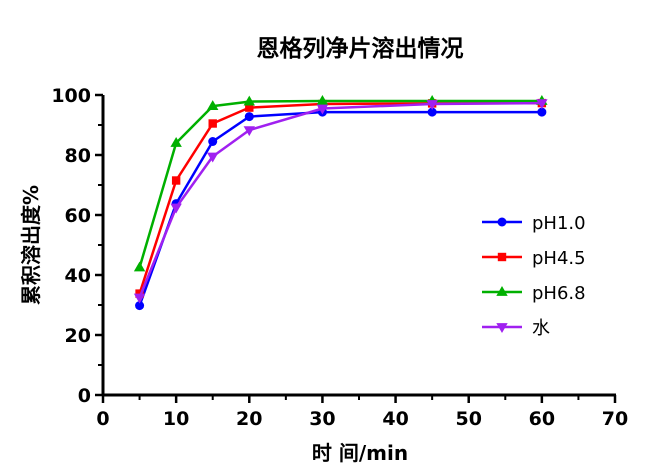  I want to click on y-axis-label: 累积溶出度%, so click(31, 245).